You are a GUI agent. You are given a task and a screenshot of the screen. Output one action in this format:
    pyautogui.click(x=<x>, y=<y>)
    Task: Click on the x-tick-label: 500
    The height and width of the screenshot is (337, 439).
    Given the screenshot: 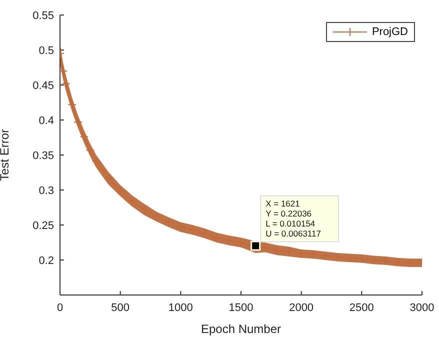 What is the action you would take?
    pyautogui.click(x=120, y=308)
    